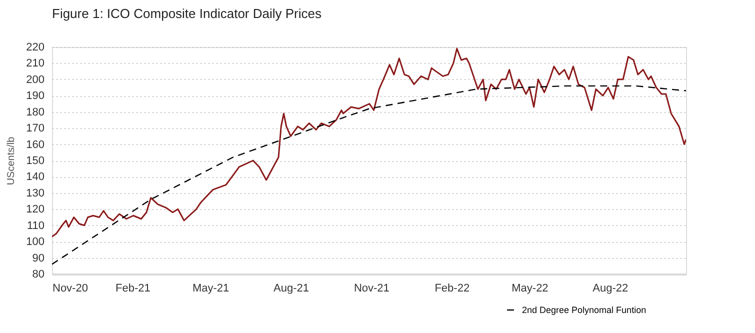  Describe the element at coordinates (35, 161) in the screenshot. I see `y-tick-label: 150` at that location.